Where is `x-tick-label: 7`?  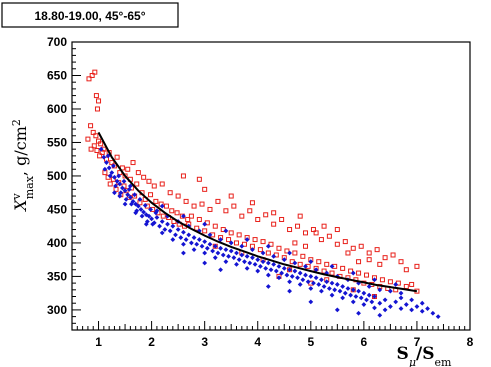
x-tick-label: 7 is located at coordinates (417, 342).